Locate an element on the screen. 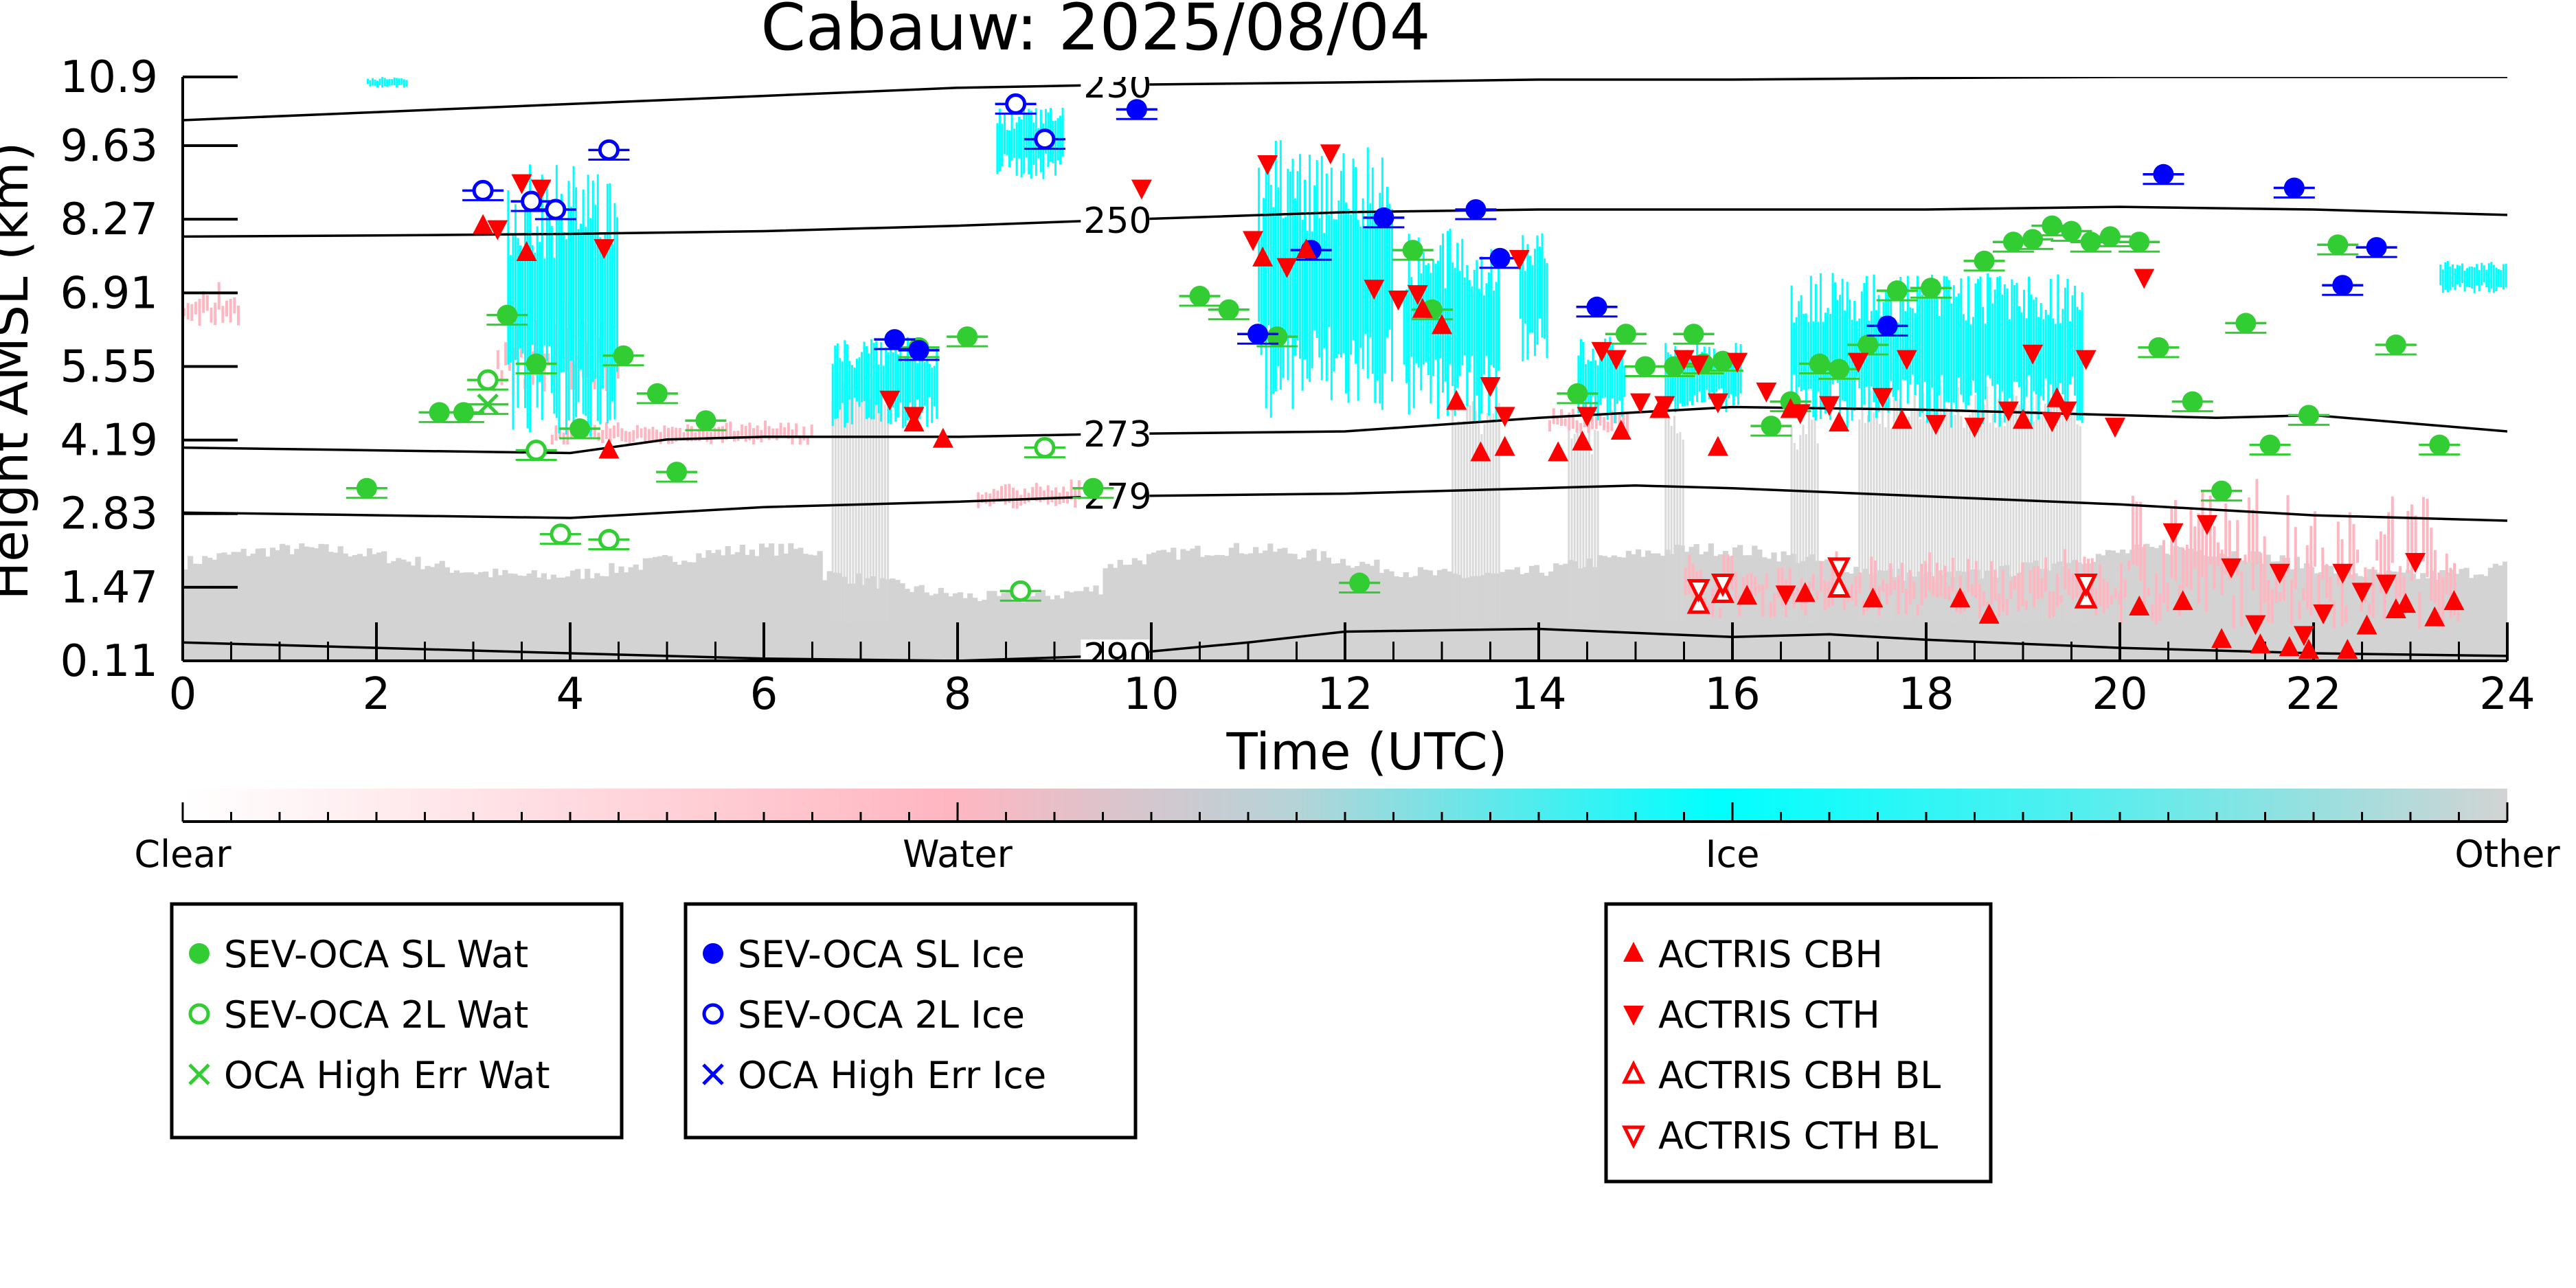 This screenshot has width=2576, height=1288. x-tick-label: 24 is located at coordinates (2507, 694).